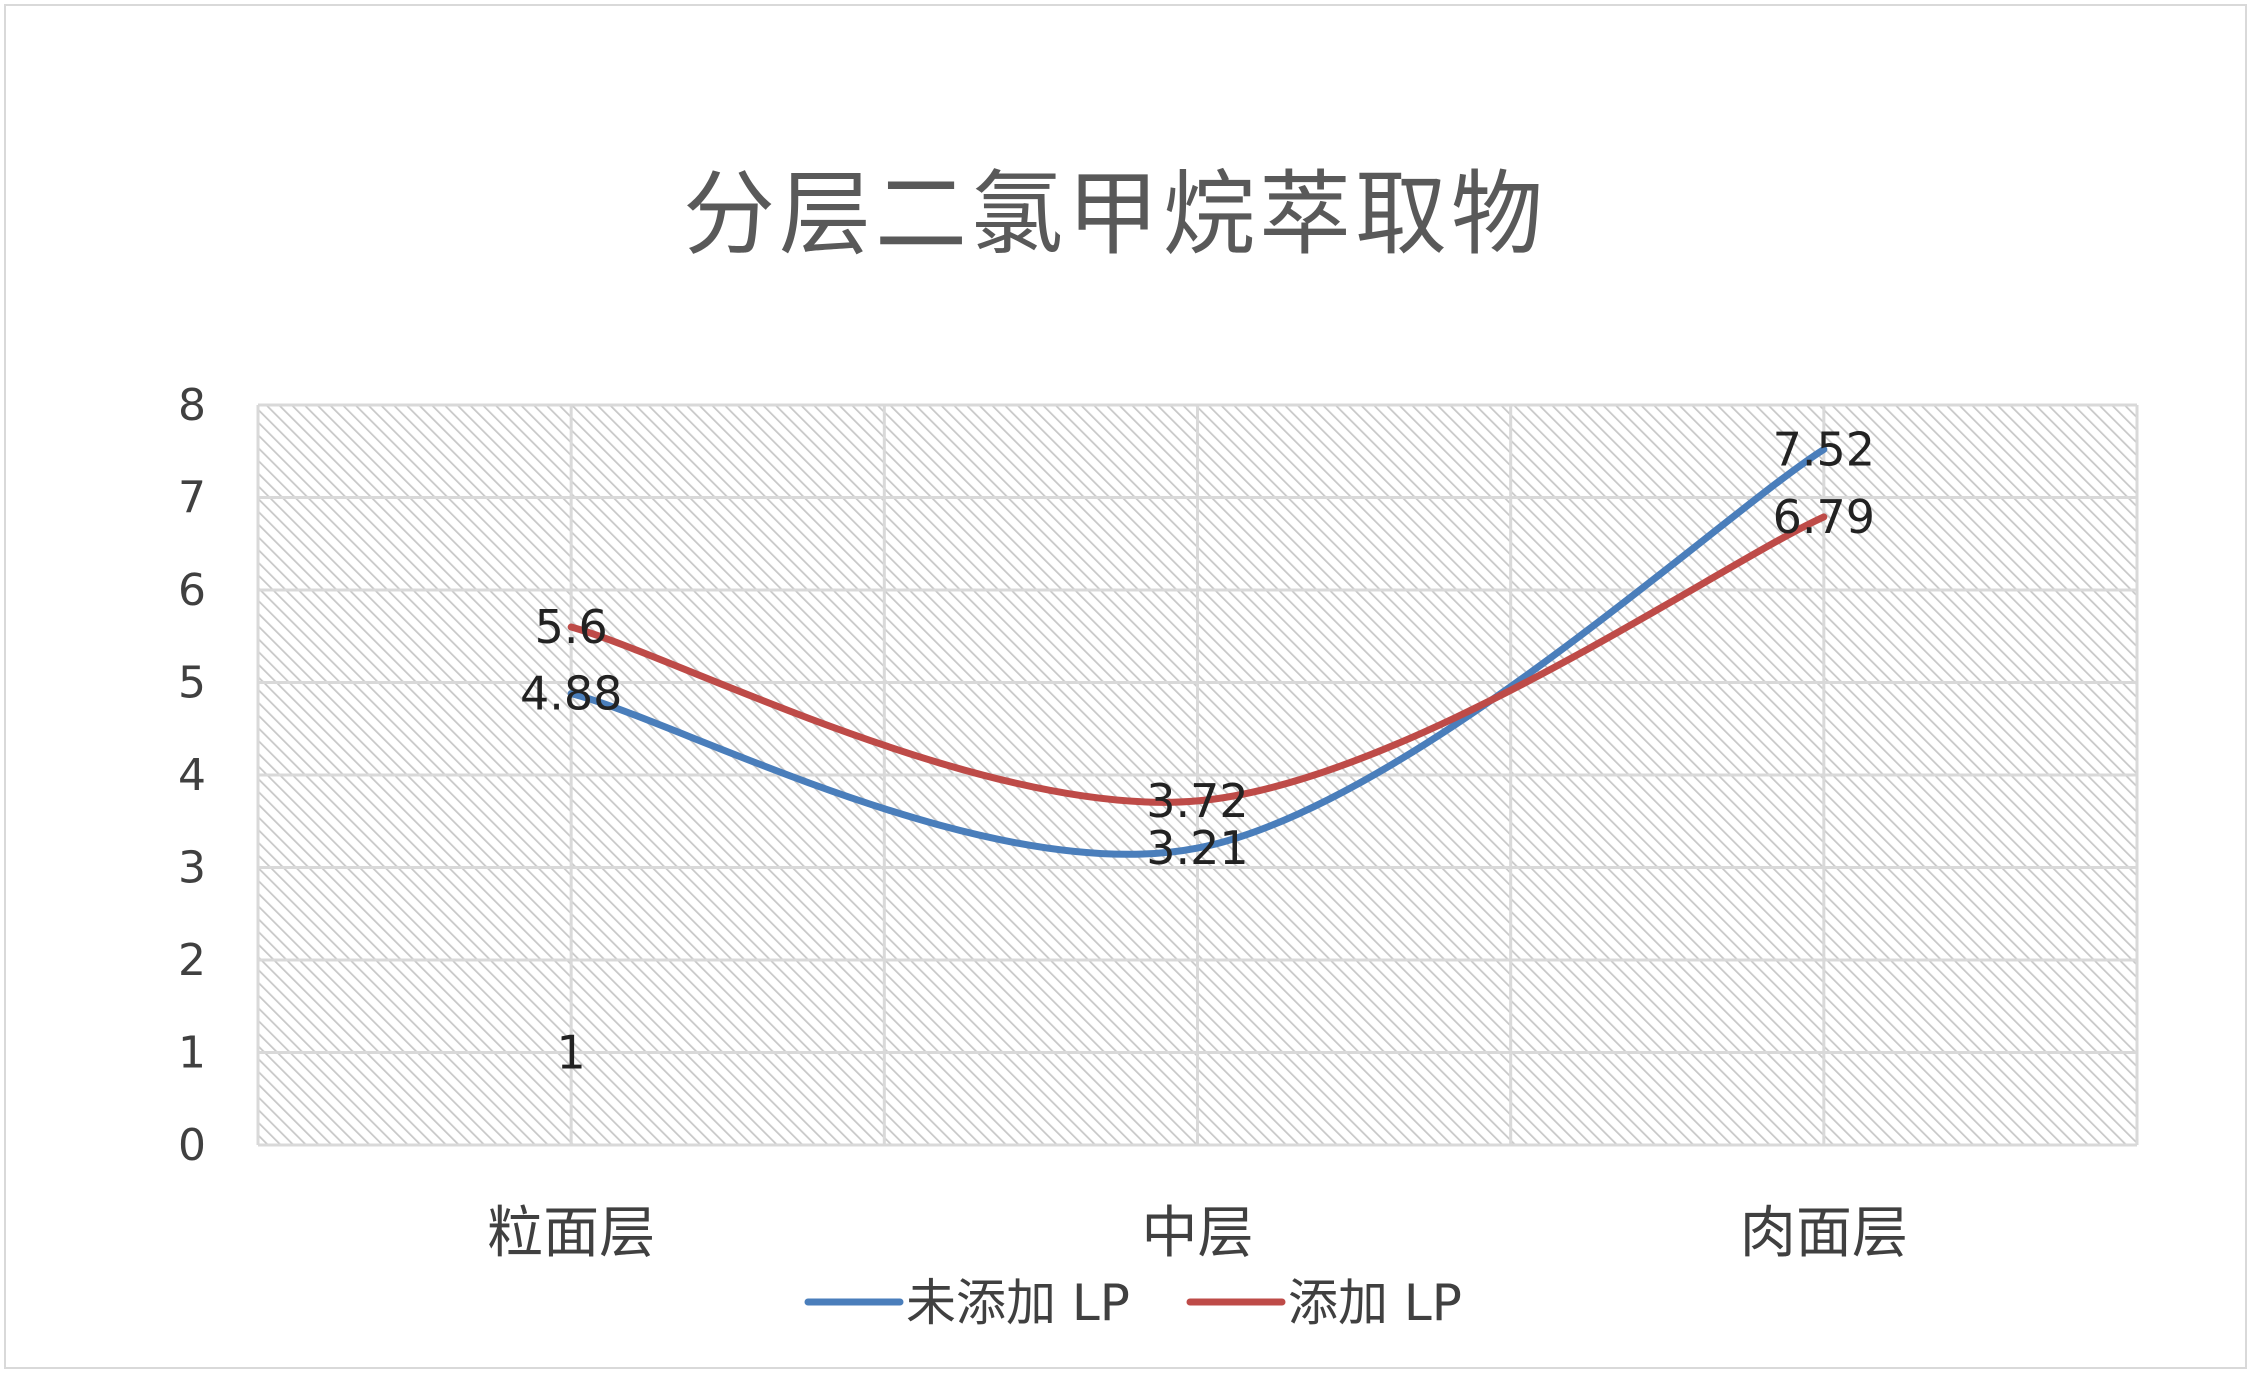  Describe the element at coordinates (571, 1053) in the screenshot. I see `data-label: 1` at that location.